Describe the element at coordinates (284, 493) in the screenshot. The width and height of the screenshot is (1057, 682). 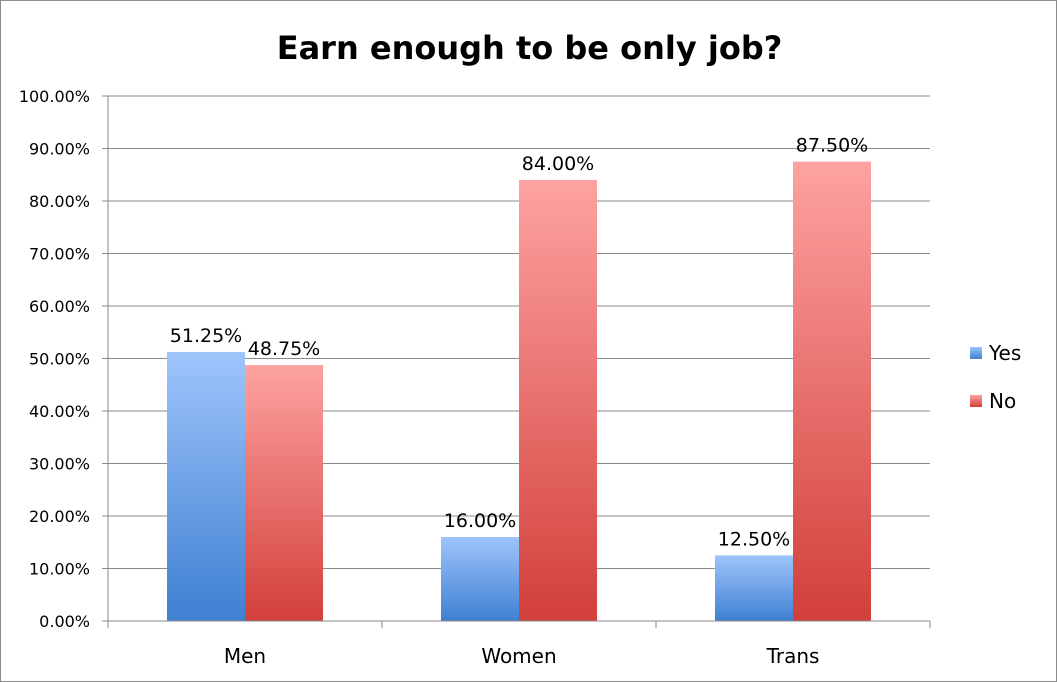
I see `bar-no-men` at that location.